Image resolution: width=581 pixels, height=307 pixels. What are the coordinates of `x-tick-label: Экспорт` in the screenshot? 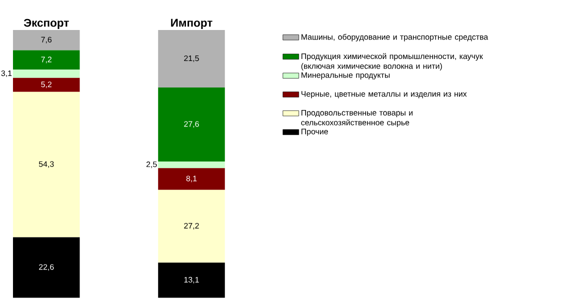 It's located at (46, 23).